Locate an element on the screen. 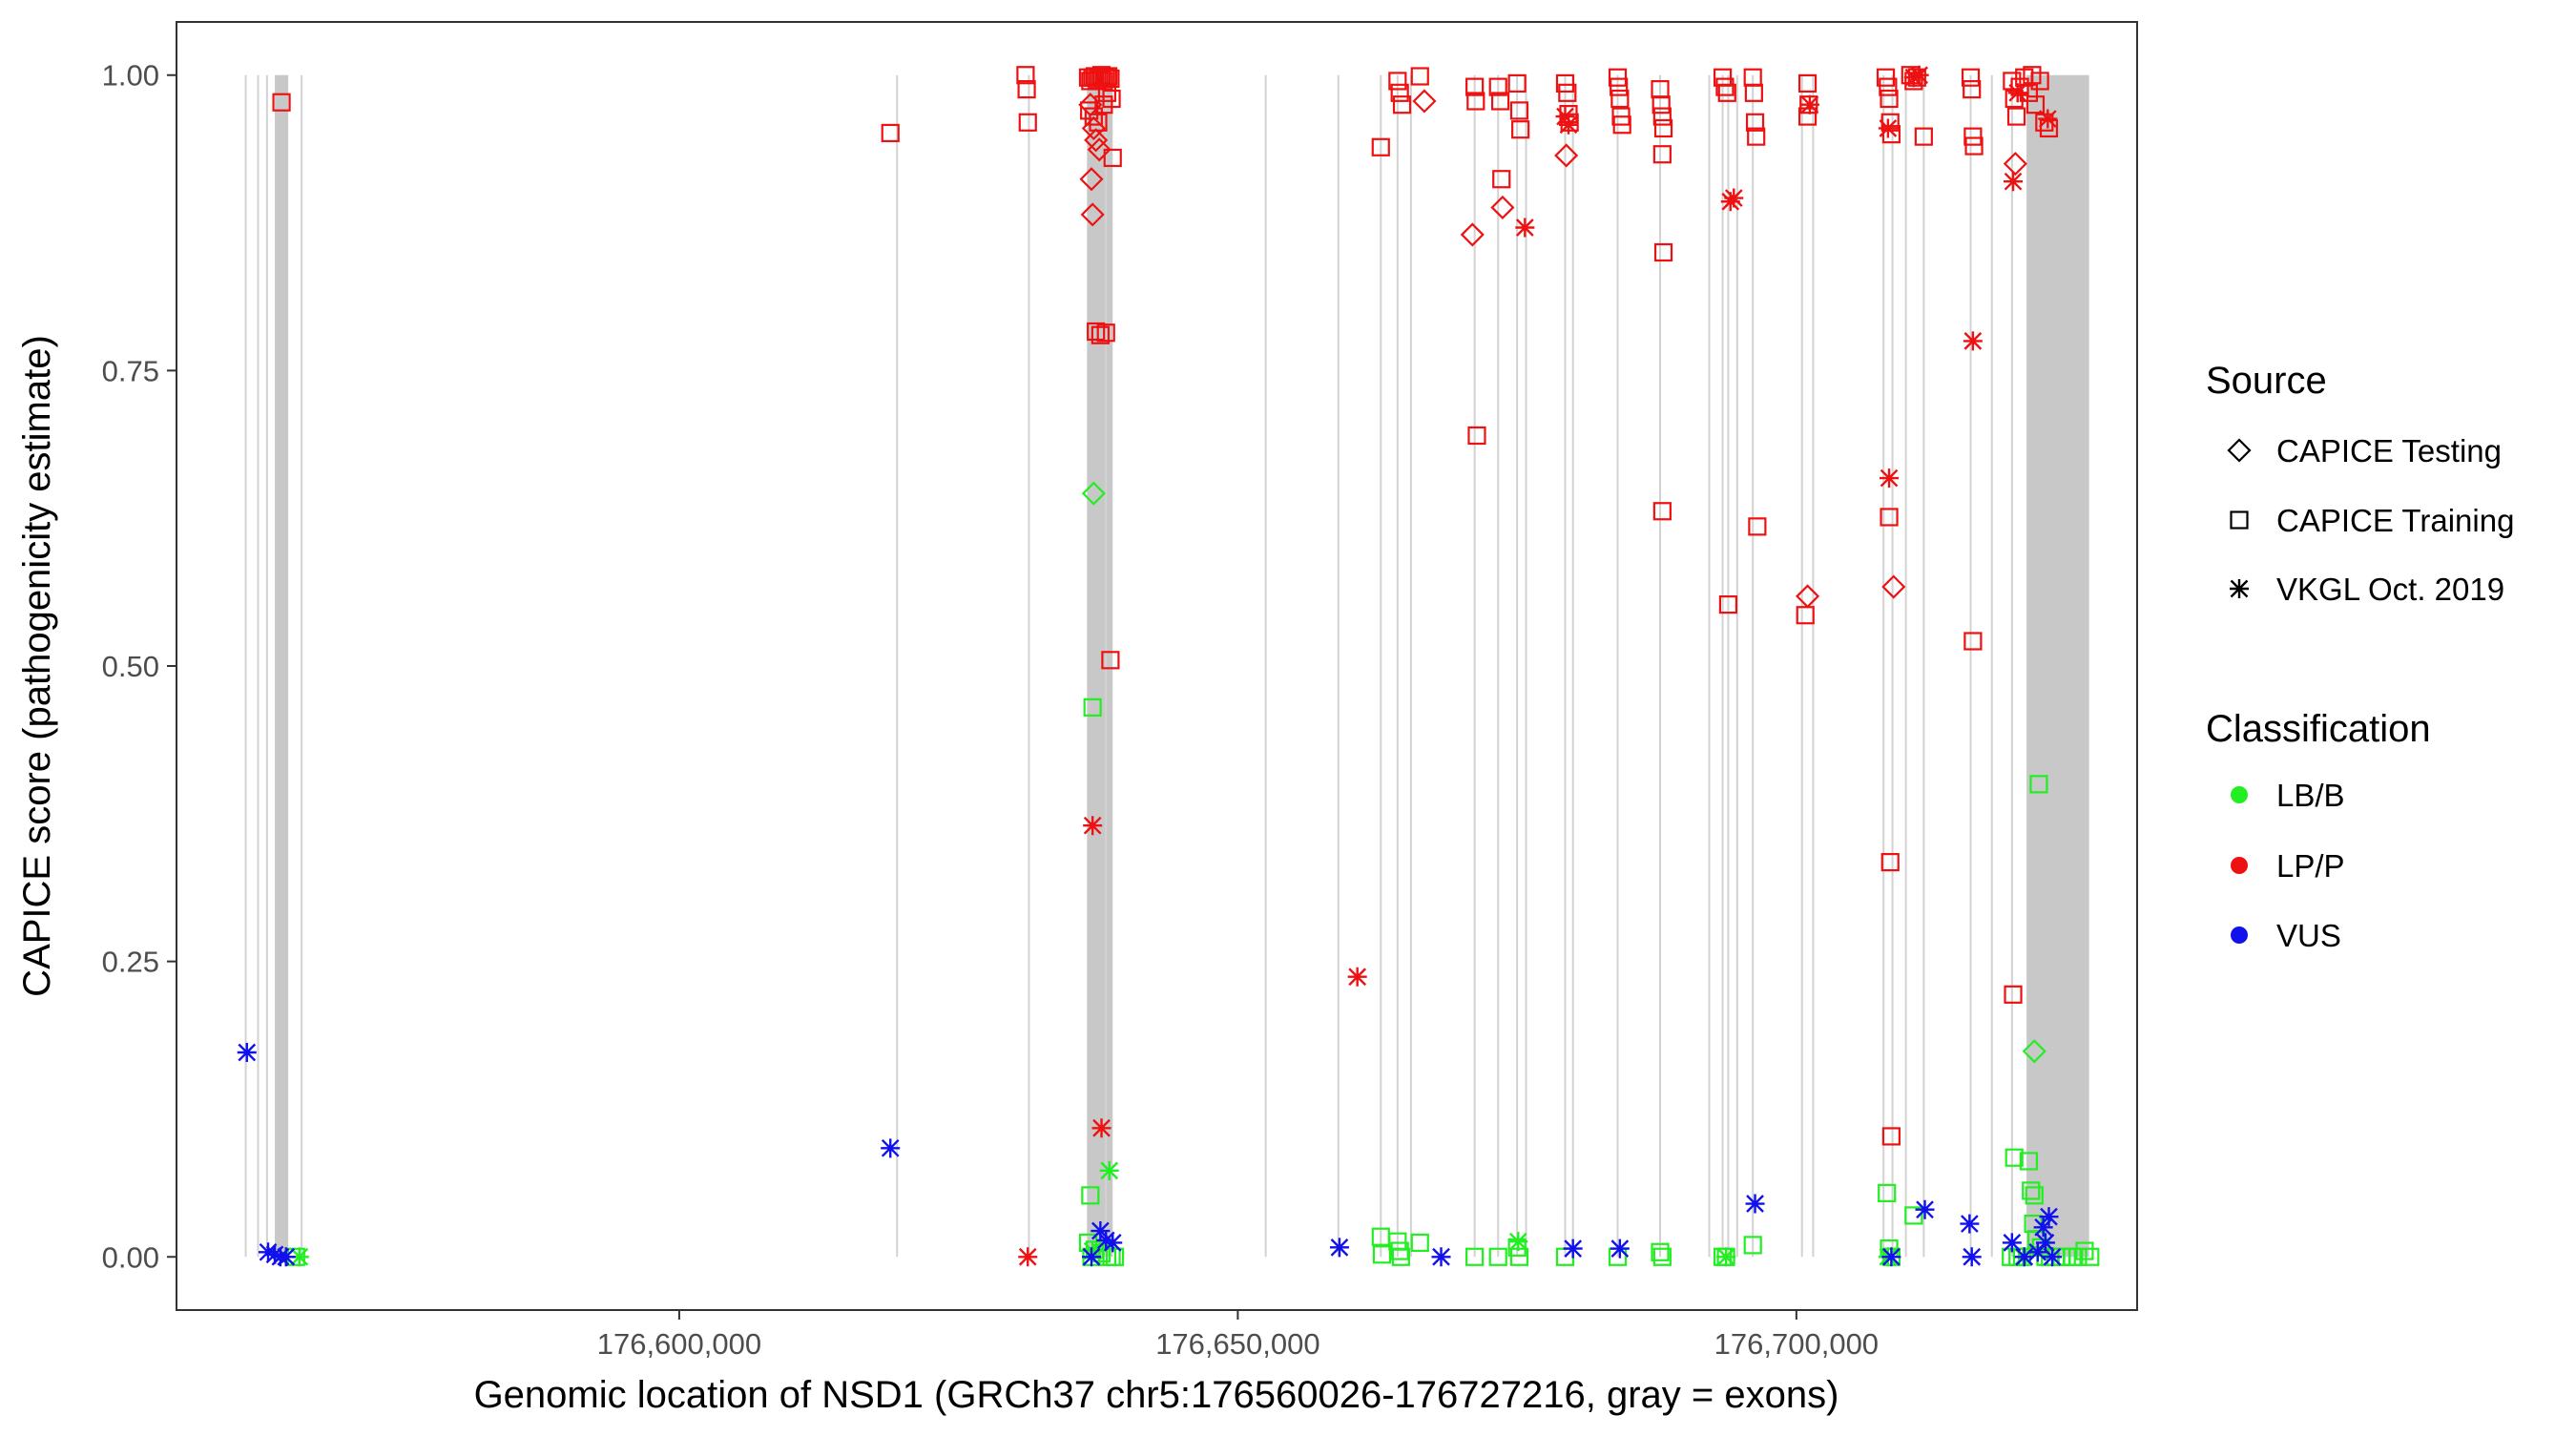 The height and width of the screenshot is (1436, 2576). legend-label: VUS is located at coordinates (2308, 935).